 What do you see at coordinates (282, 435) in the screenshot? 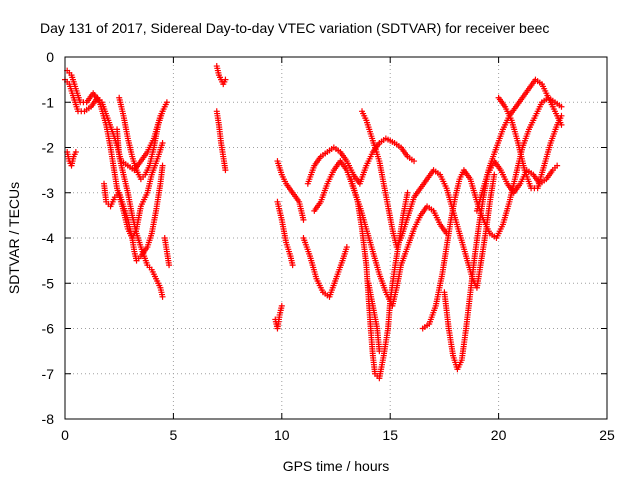
I see `x-tick-label: 10` at bounding box center [282, 435].